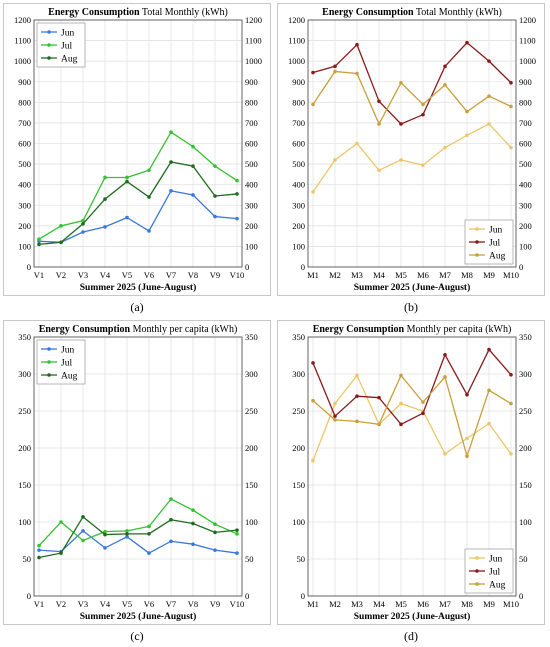 The width and height of the screenshot is (550, 647). I want to click on xtick-b-6: M7, so click(445, 275).